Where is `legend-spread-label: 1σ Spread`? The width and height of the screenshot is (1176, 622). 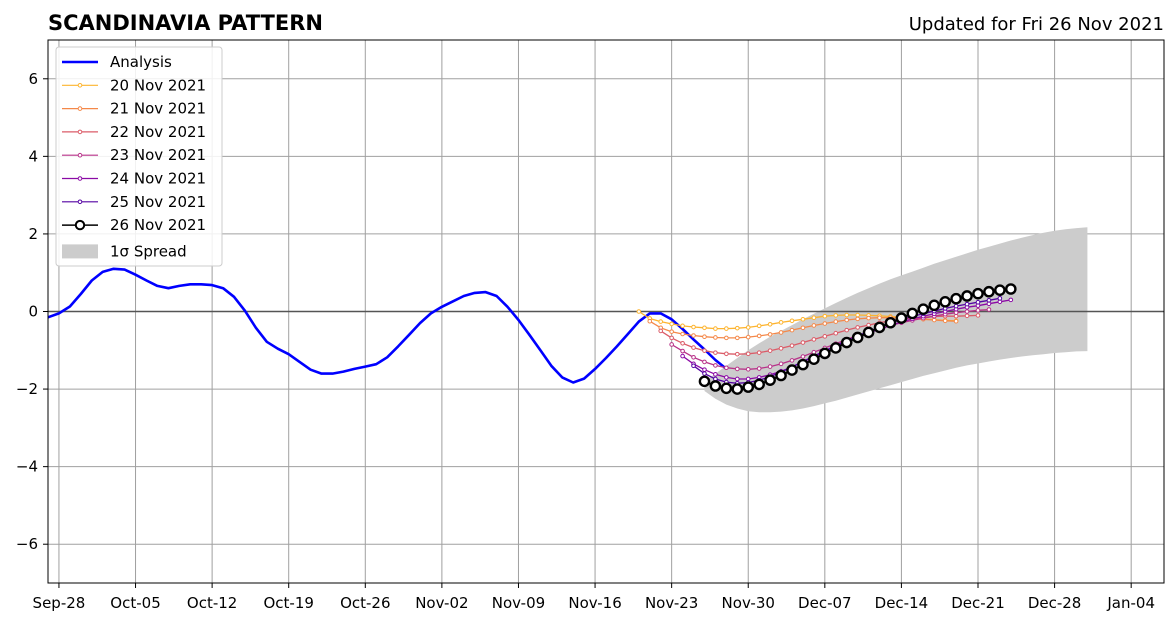
legend-spread-label: 1σ Spread is located at coordinates (148, 251).